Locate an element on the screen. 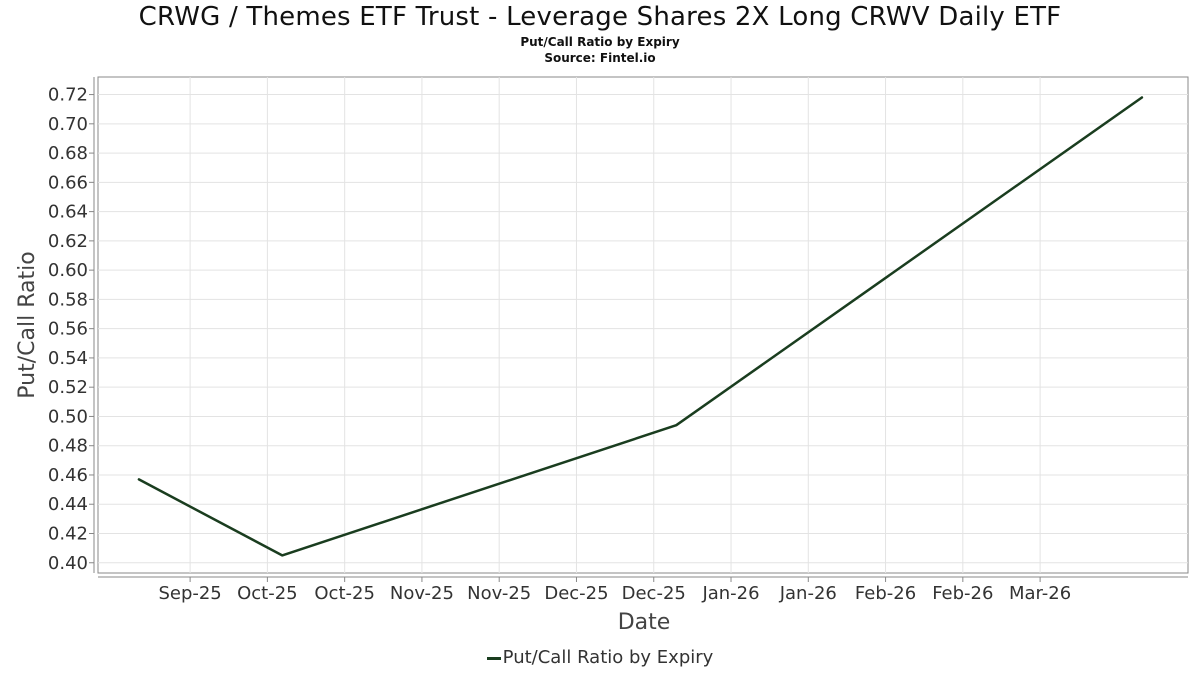 Image resolution: width=1200 pixels, height=675 pixels. y-tick-label: 0.50 is located at coordinates (68, 416).